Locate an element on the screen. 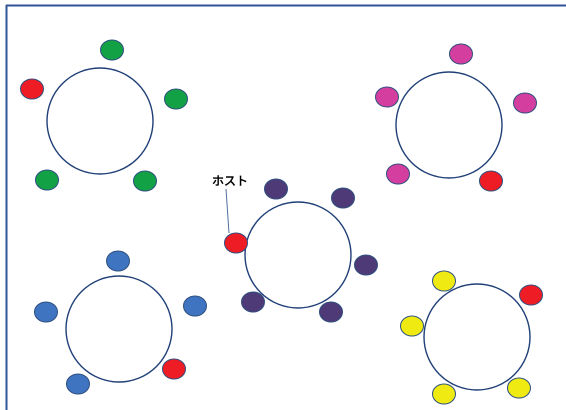 The width and height of the screenshot is (566, 410). table-yellow is located at coordinates (471, 337).